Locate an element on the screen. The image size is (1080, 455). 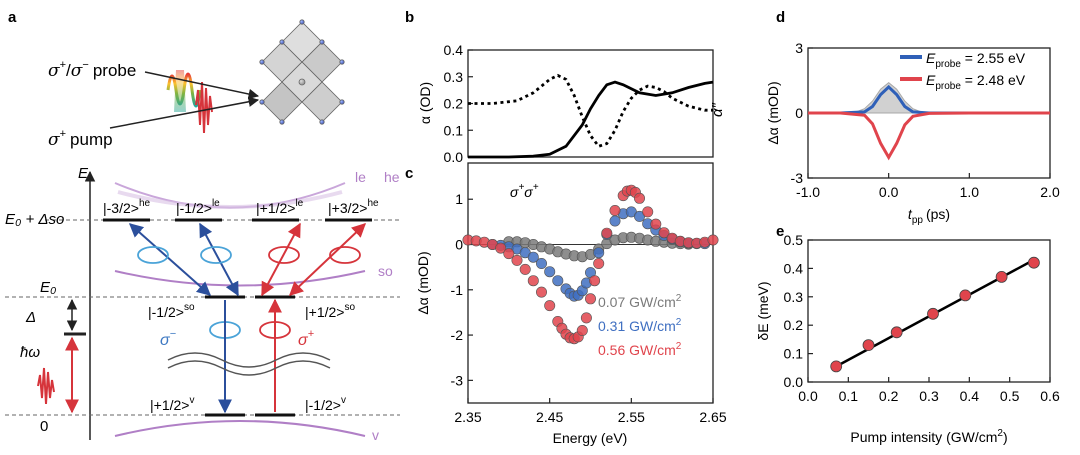
y-tick-label-e: 0.5 is located at coordinates (794, 240).